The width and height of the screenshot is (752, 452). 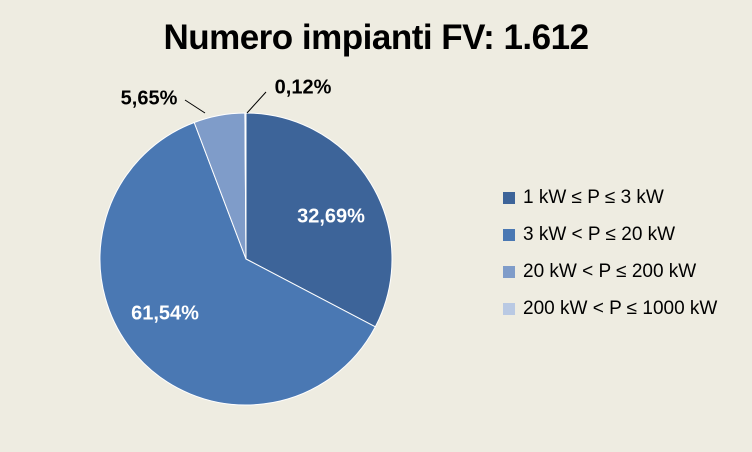 What do you see at coordinates (376, 37) in the screenshot?
I see `chart-title: Numero impianti FV: 1.612` at bounding box center [376, 37].